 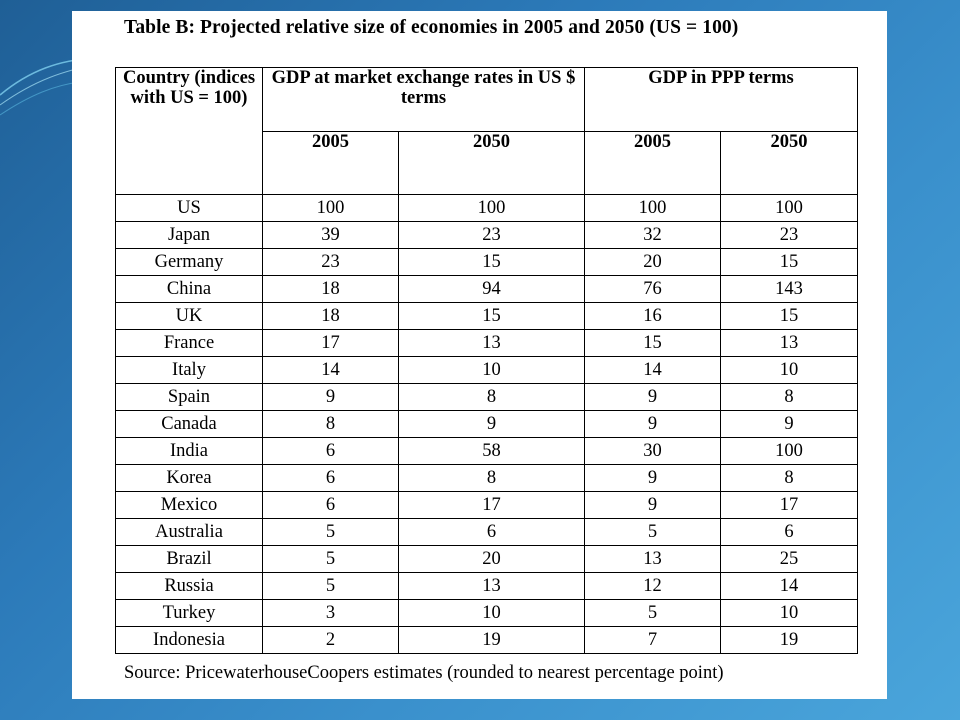 What do you see at coordinates (491, 640) in the screenshot?
I see `cell-market-2050: 19` at bounding box center [491, 640].